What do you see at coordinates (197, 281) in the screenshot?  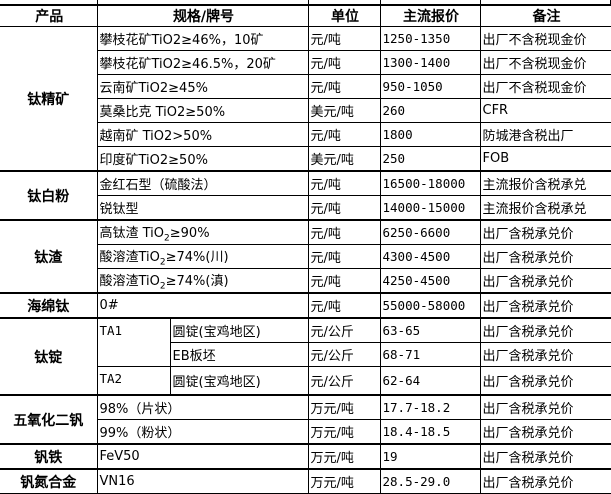 I see `spec-post: ≥74%(滇)` at bounding box center [197, 281].